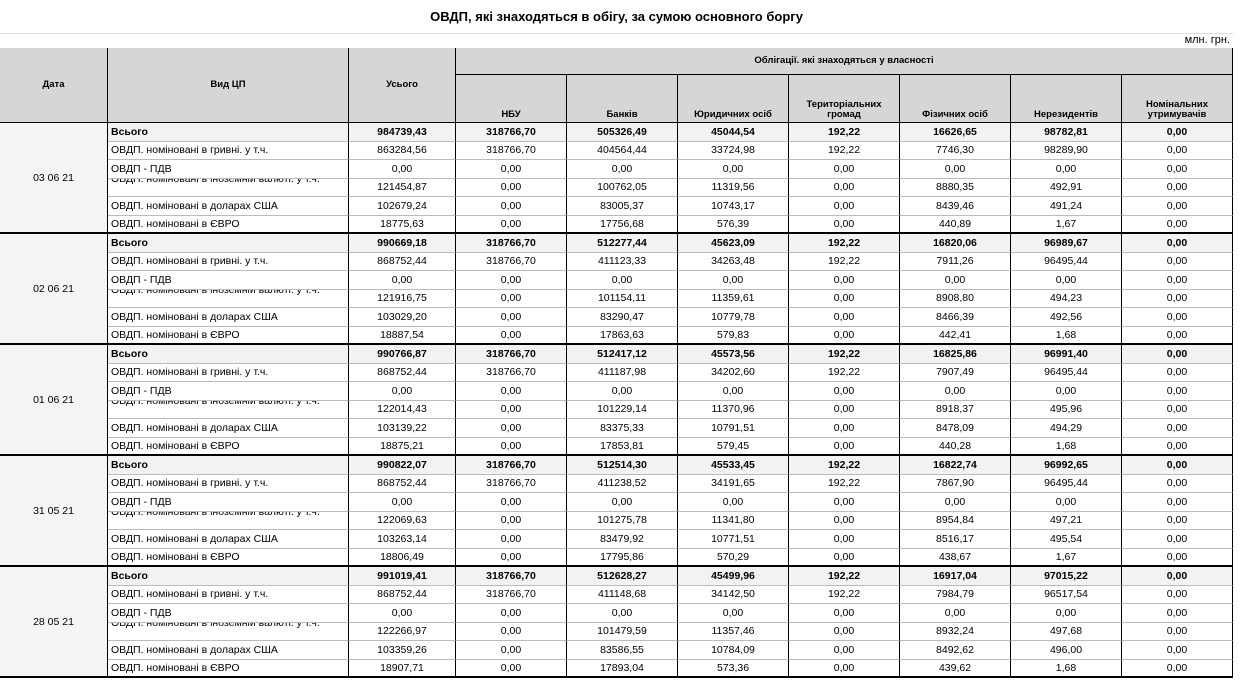  Describe the element at coordinates (402, 206) in the screenshot. I see `value-cell: 102679,24` at that location.